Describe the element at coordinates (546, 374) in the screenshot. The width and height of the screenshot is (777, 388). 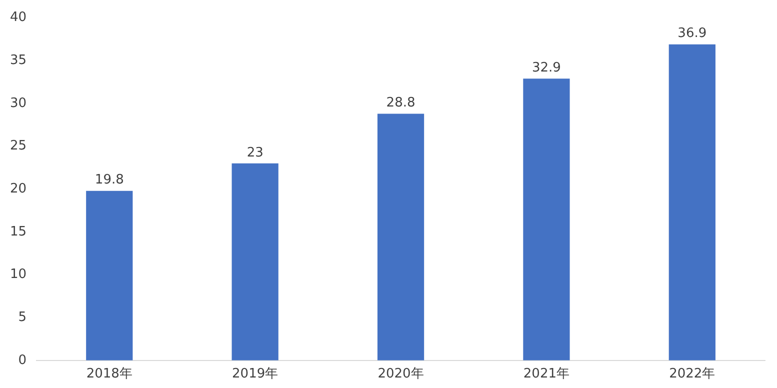
I see `x-tick-label: 2021年` at that location.